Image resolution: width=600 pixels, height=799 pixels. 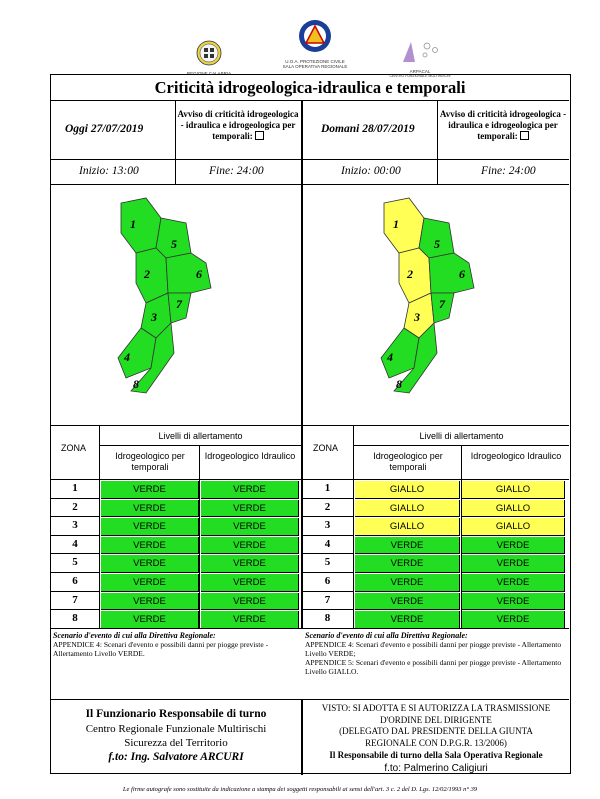 What do you see at coordinates (75, 599) in the screenshot?
I see `zone-number: 7` at bounding box center [75, 599].